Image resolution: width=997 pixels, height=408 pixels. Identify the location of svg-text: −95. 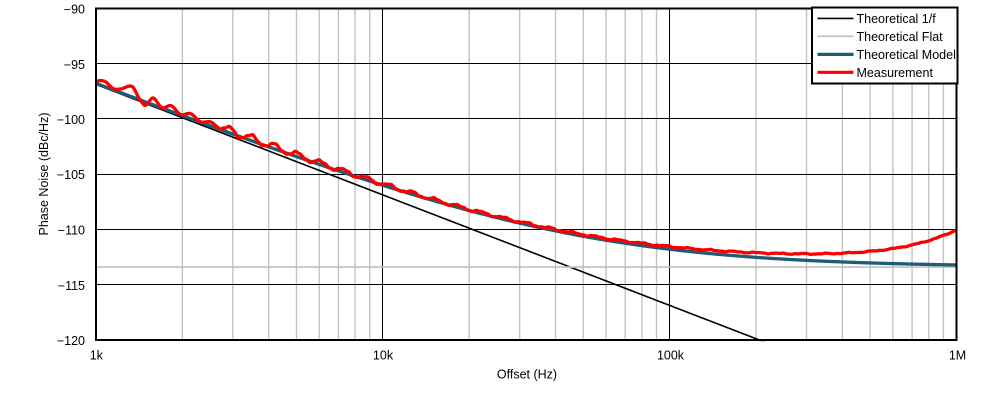
(74, 65).